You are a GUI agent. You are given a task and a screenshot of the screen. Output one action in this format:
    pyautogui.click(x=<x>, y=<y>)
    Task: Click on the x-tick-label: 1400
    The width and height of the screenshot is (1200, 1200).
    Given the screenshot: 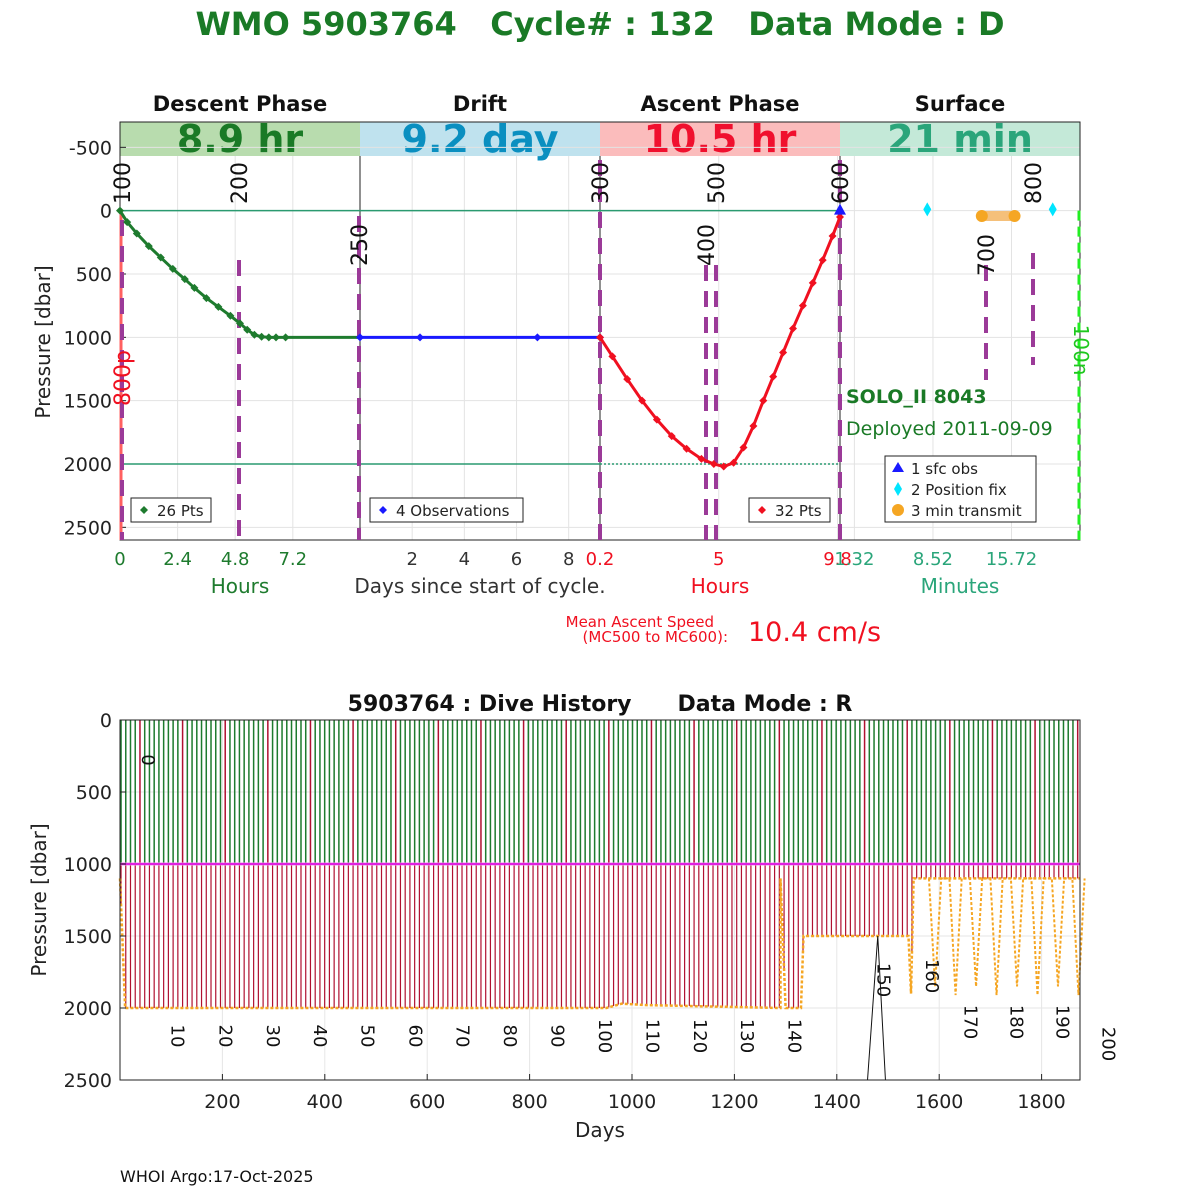 What is the action you would take?
    pyautogui.click(x=837, y=1102)
    